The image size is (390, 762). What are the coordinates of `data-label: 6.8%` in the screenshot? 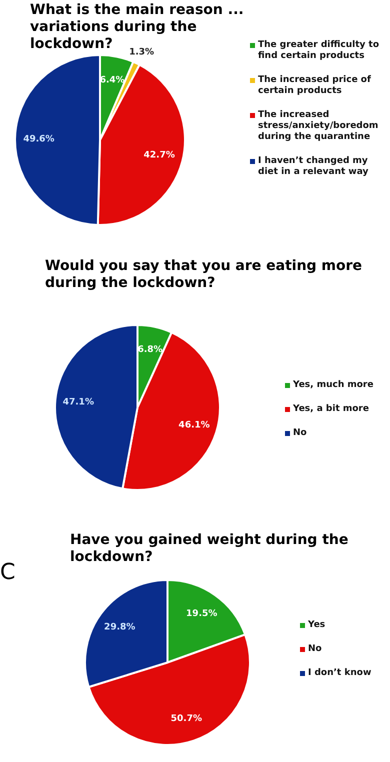 It's located at (150, 349).